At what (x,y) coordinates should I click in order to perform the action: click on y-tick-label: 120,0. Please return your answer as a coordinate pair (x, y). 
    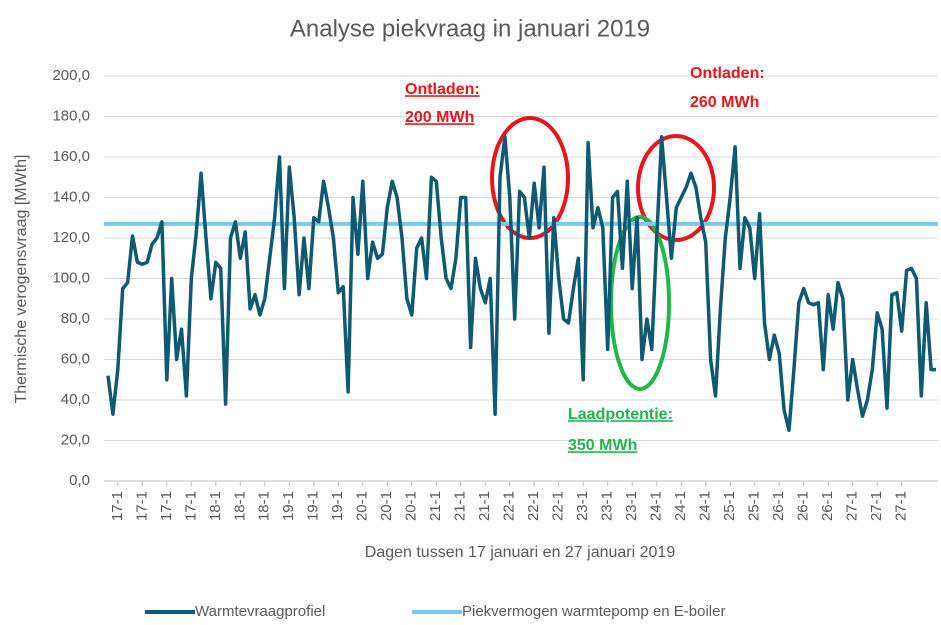
    Looking at the image, I should click on (71, 237).